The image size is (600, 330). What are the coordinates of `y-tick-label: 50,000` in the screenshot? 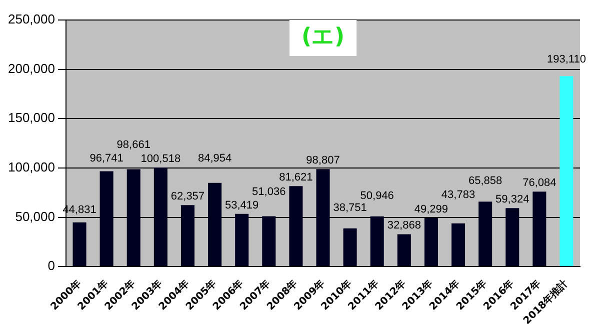 It's located at (35, 216).